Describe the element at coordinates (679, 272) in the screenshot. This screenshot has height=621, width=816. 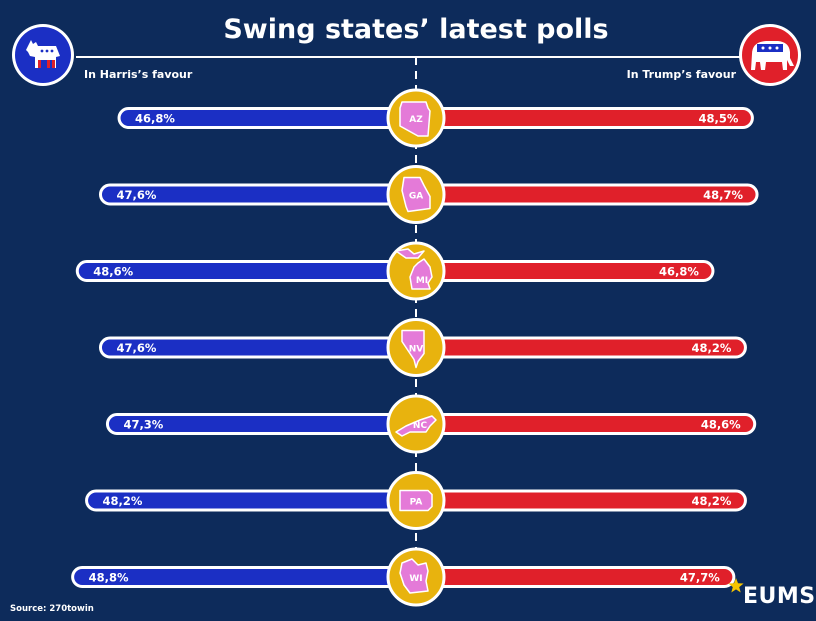
I see `trump-value-mi: 46,8%` at that location.